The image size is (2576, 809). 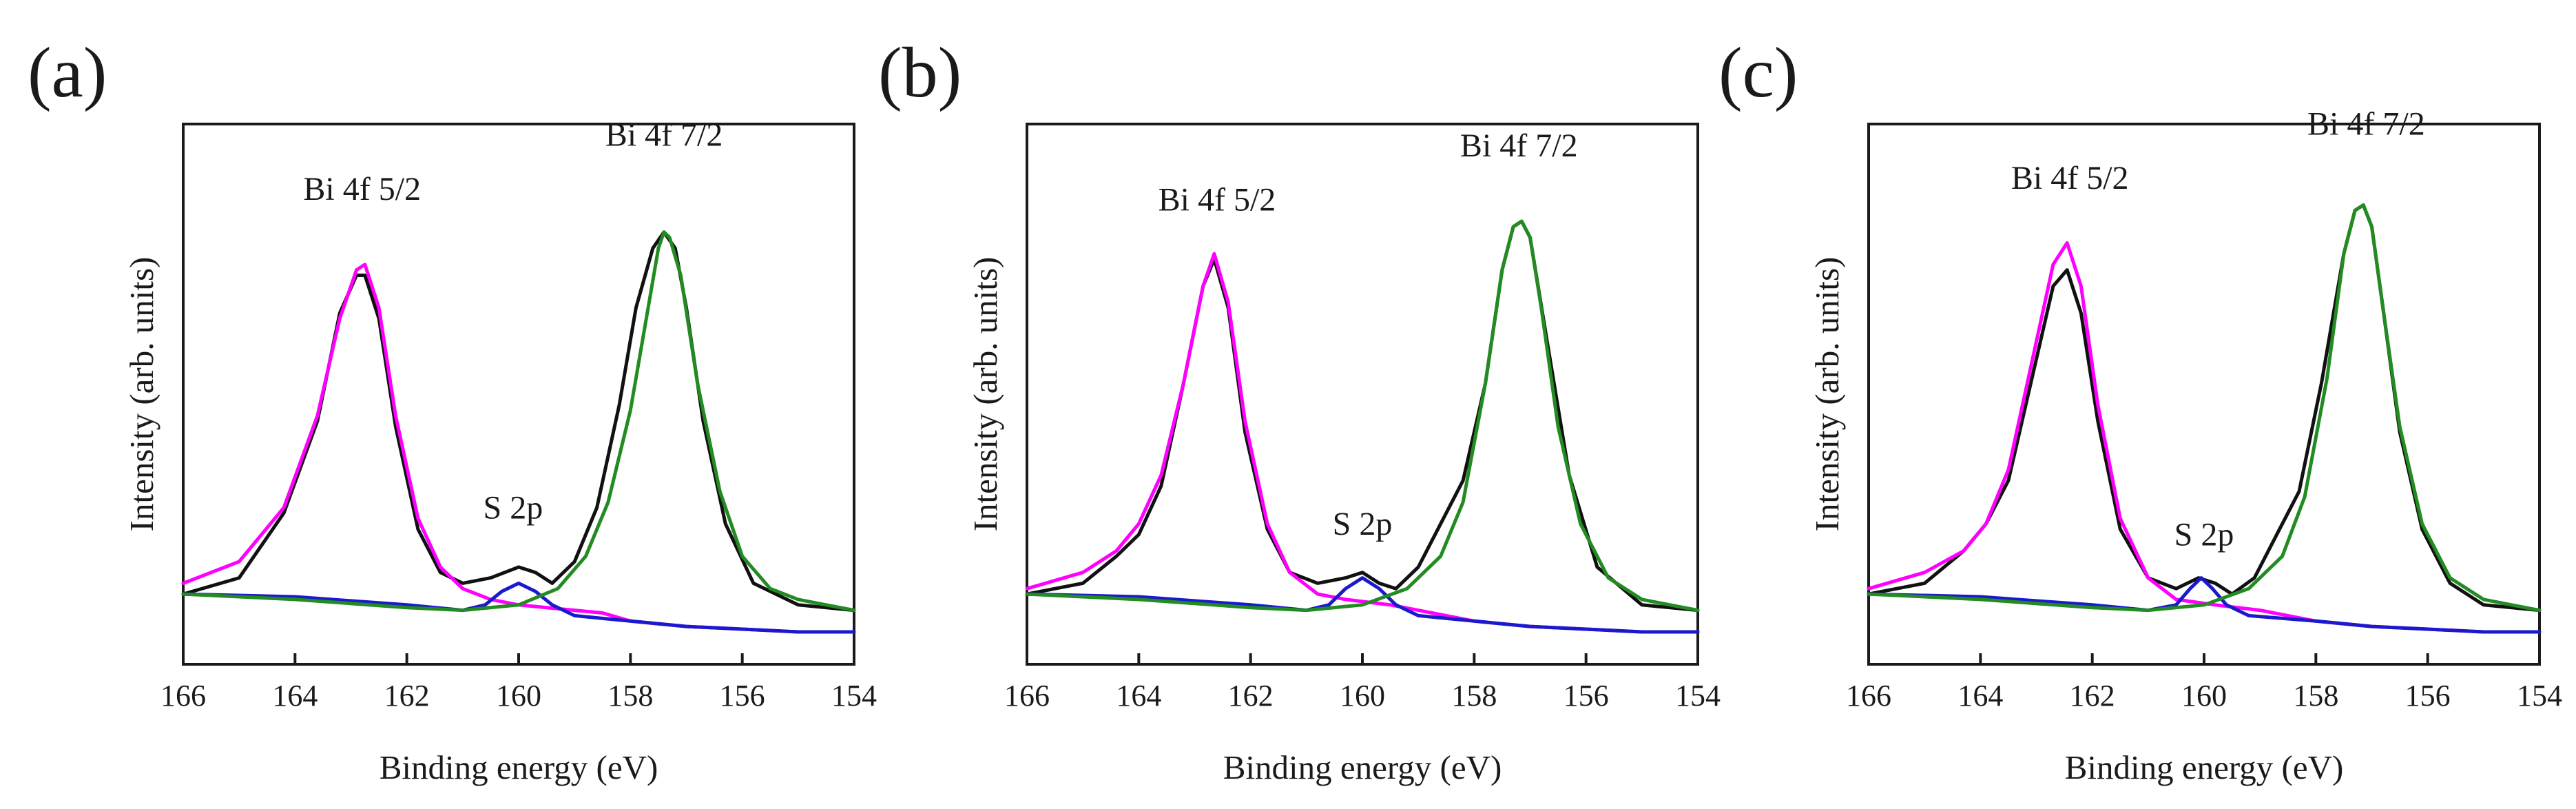 I want to click on panel-label: (a), so click(x=67, y=72).